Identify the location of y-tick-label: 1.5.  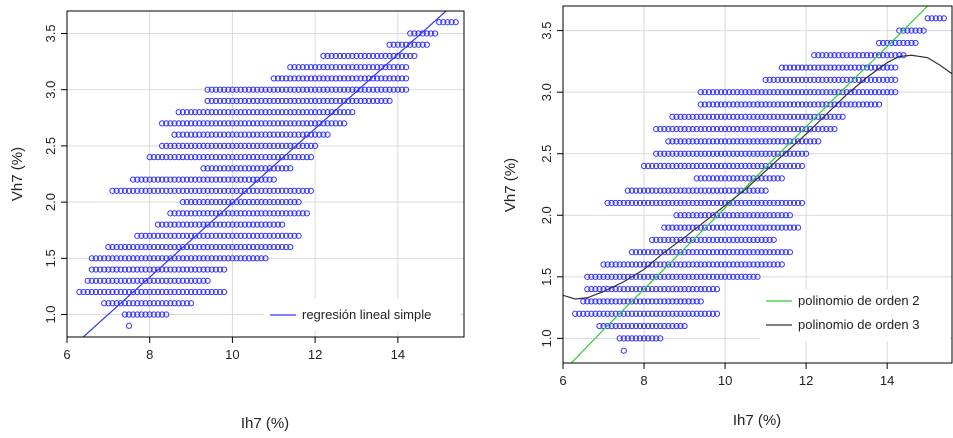
(546, 277).